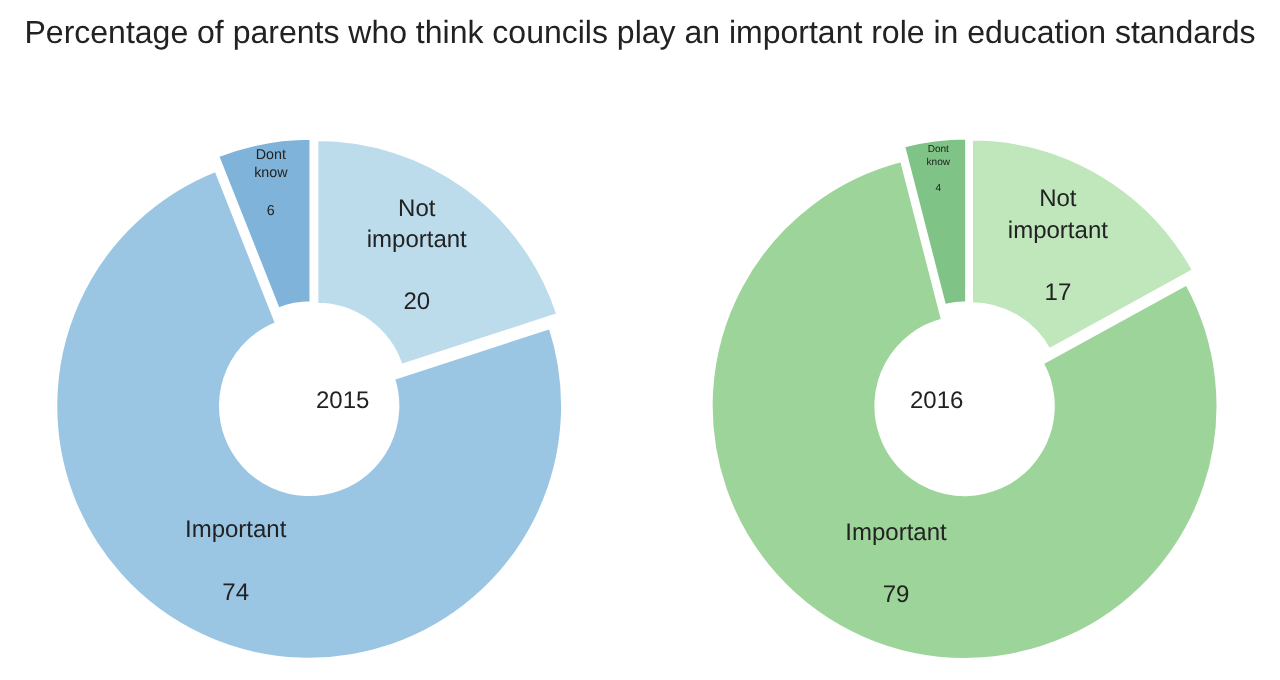 The width and height of the screenshot is (1280, 680). What do you see at coordinates (417, 301) in the screenshot?
I see `data-label: 20` at bounding box center [417, 301].